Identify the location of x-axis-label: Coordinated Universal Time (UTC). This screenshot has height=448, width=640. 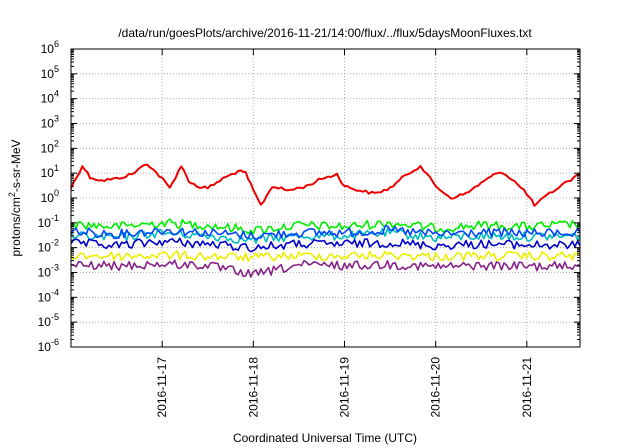
(325, 438).